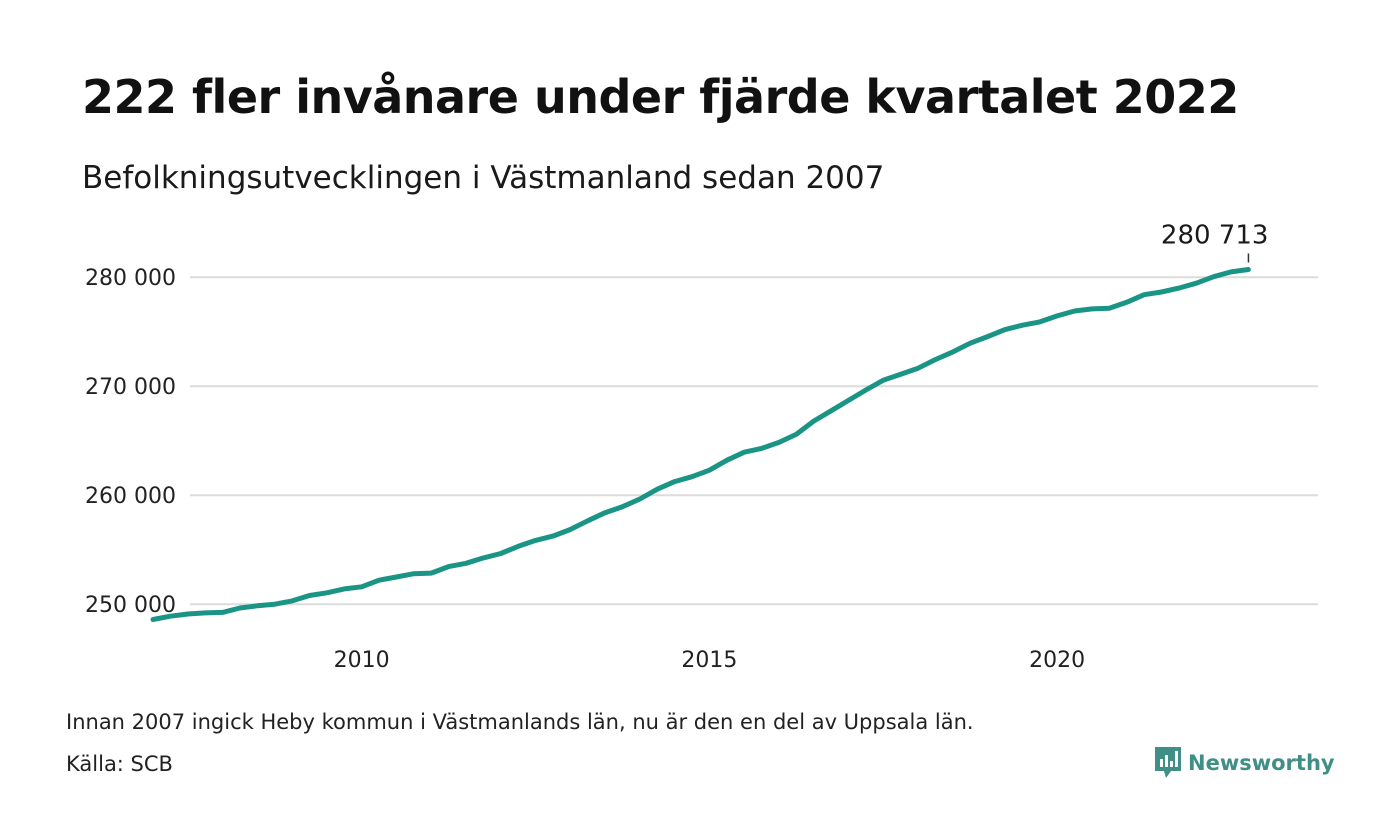 The width and height of the screenshot is (1400, 840). What do you see at coordinates (1057, 660) in the screenshot?
I see `x-tick-label: 2020` at bounding box center [1057, 660].